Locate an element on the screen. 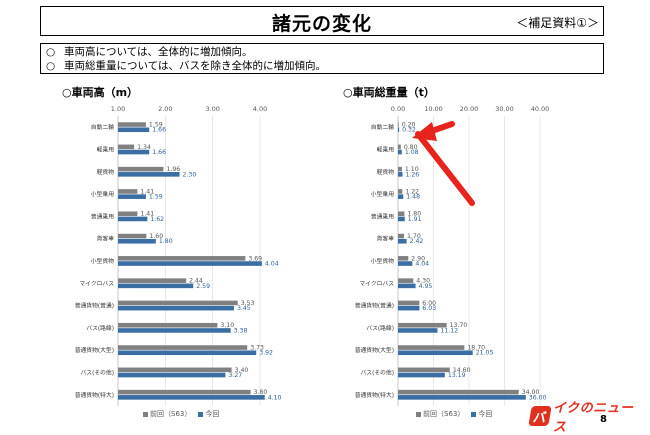  data-label-current: 4.04 is located at coordinates (422, 263).